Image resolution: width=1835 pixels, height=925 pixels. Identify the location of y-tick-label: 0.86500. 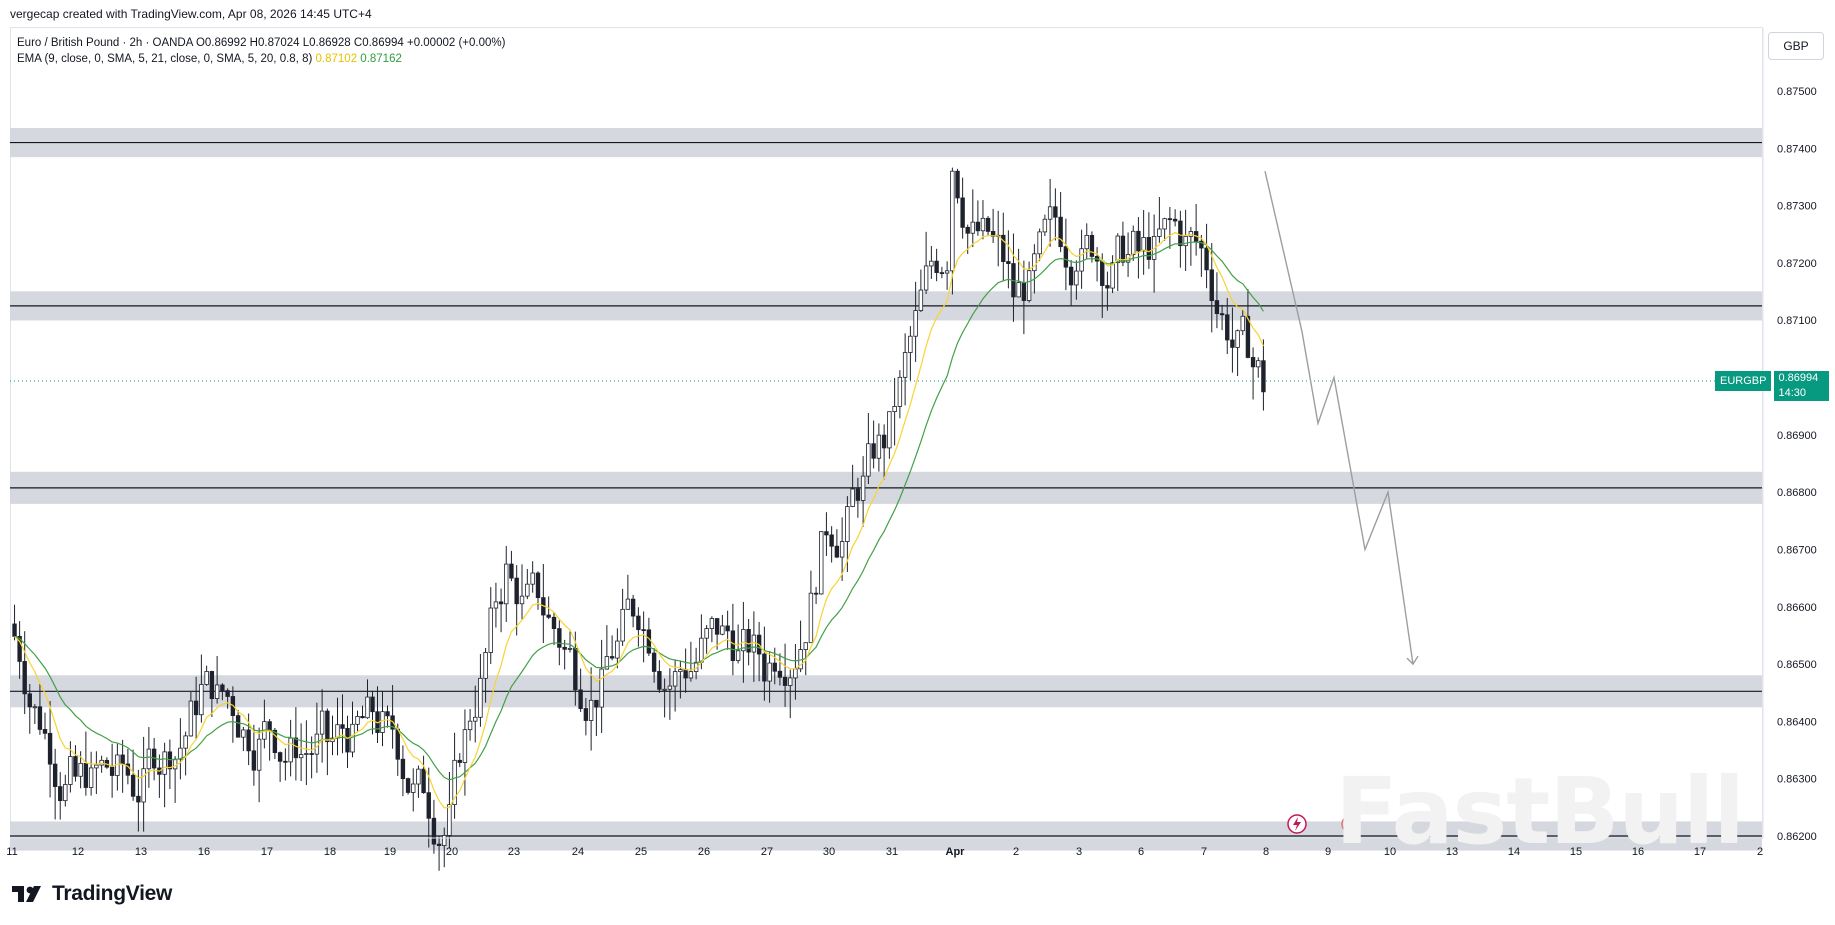
(1797, 665).